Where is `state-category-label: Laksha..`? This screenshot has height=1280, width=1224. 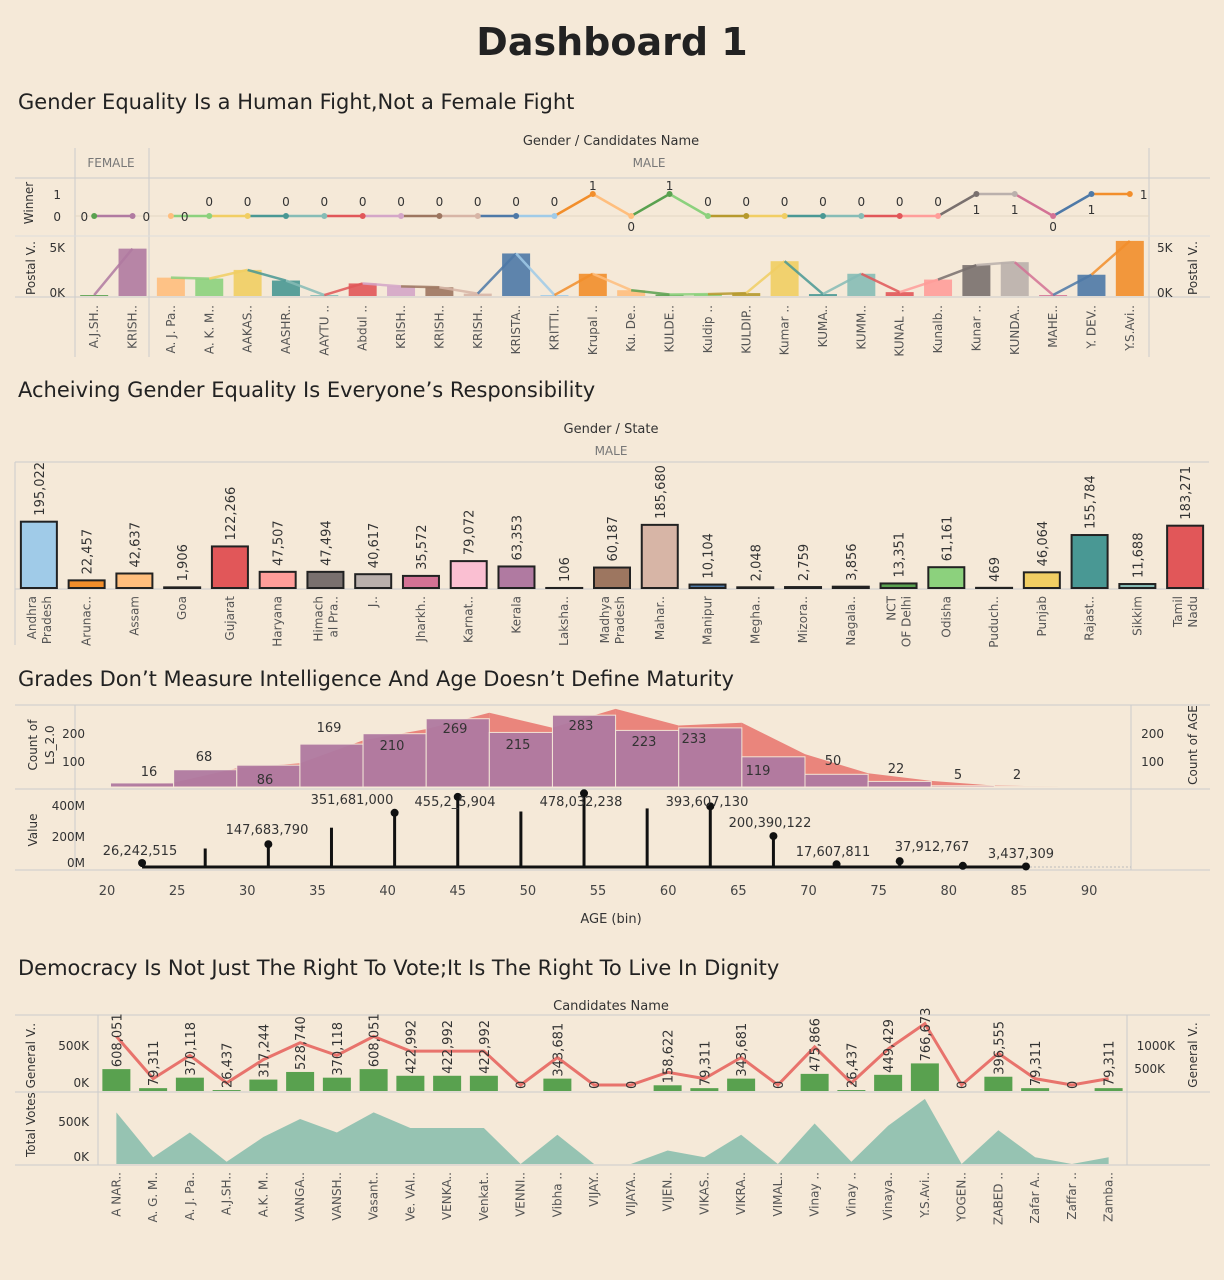
state-category-label: Laksha.. is located at coordinates (564, 621).